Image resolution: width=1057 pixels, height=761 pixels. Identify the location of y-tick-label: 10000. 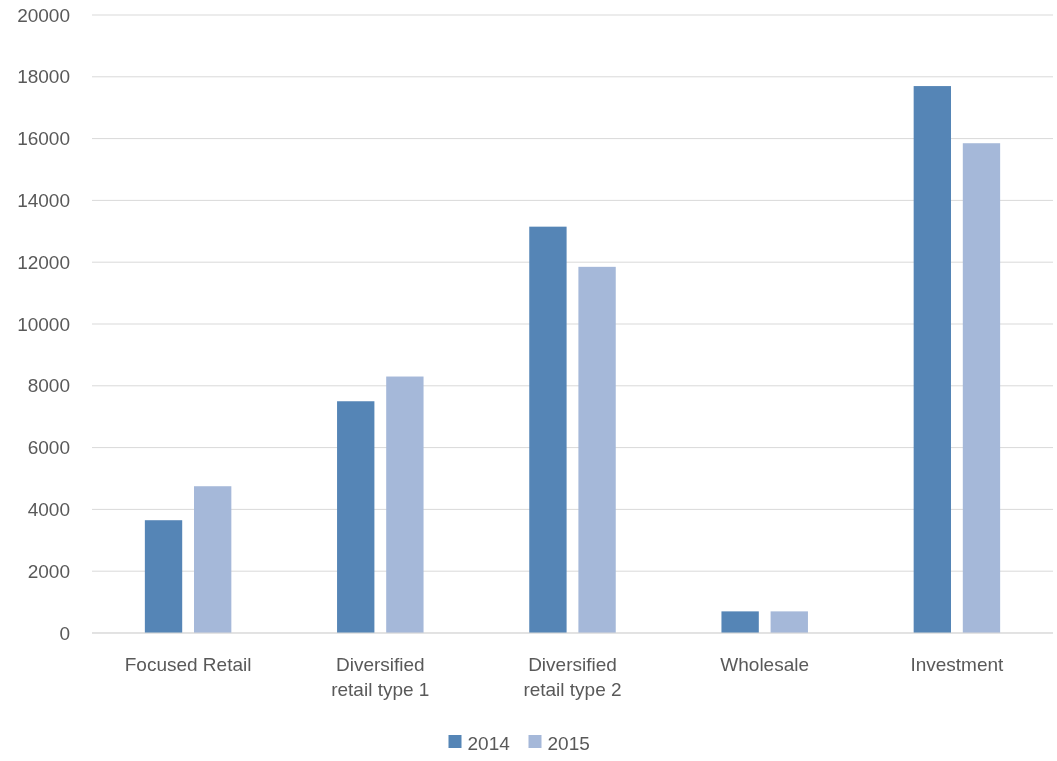
(43, 324).